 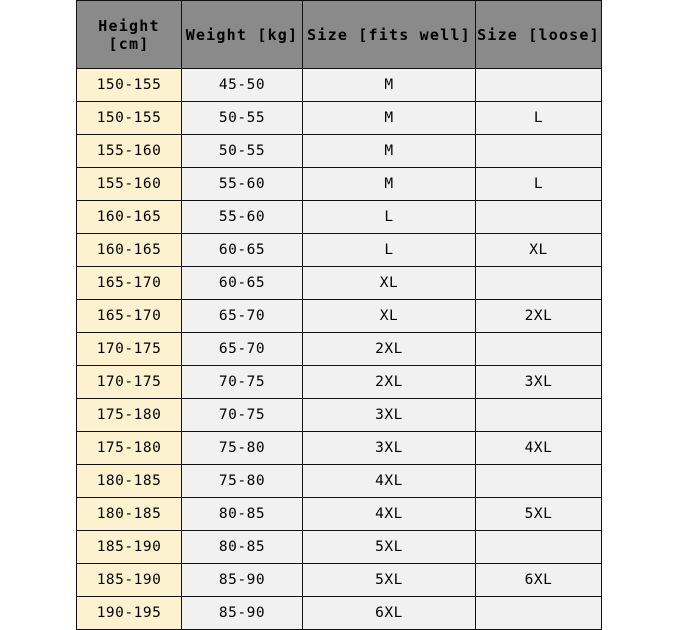 I want to click on table-row: 150-155 50-55 M L, so click(x=339, y=118).